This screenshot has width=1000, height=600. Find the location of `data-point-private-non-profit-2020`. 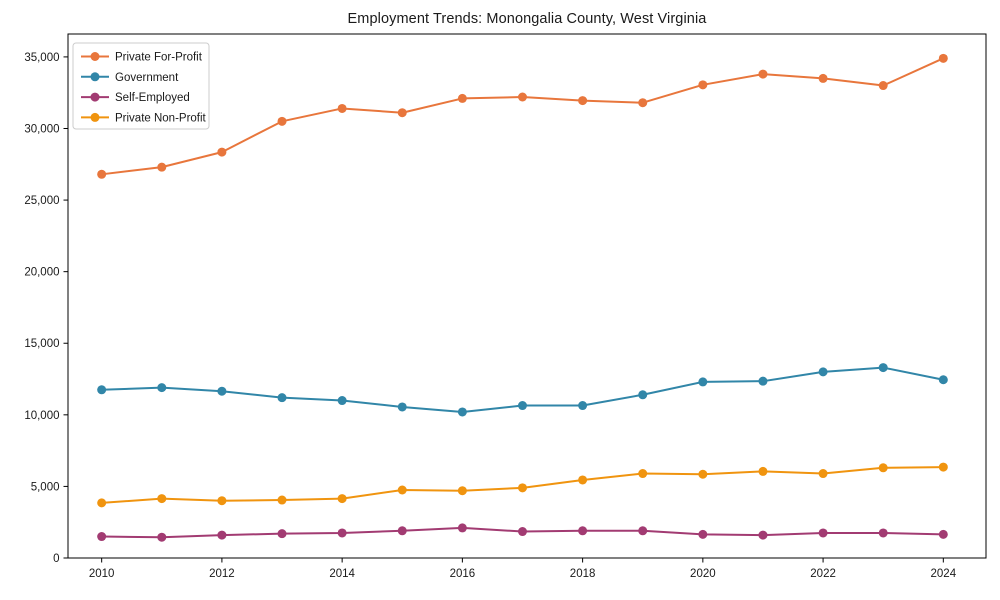

data-point-private-non-profit-2020 is located at coordinates (703, 474).